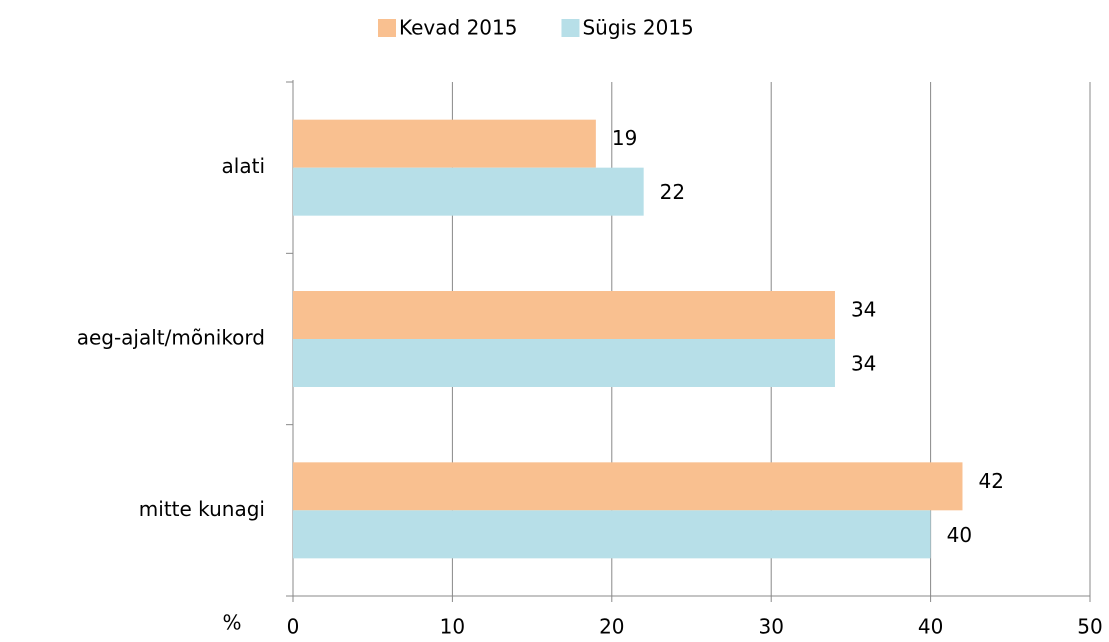 Image resolution: width=1109 pixels, height=642 pixels. I want to click on legend-label: Kevad 2015, so click(458, 28).